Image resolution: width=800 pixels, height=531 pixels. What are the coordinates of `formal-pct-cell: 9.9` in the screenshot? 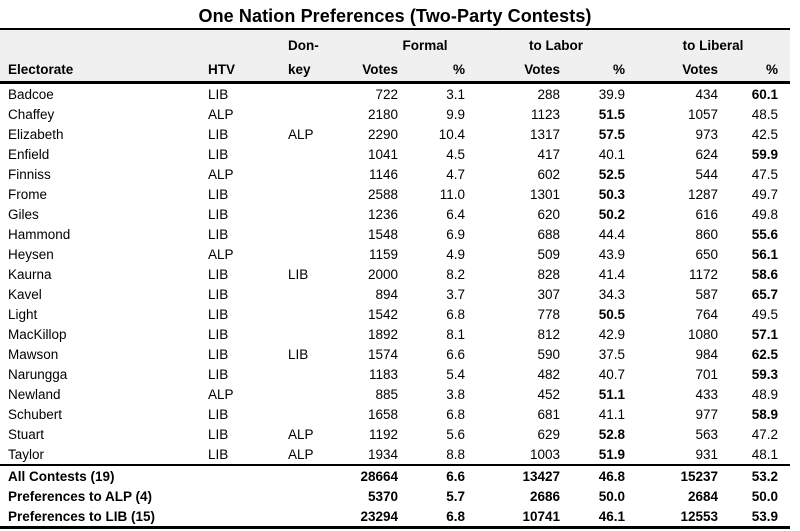 It's located at (456, 114).